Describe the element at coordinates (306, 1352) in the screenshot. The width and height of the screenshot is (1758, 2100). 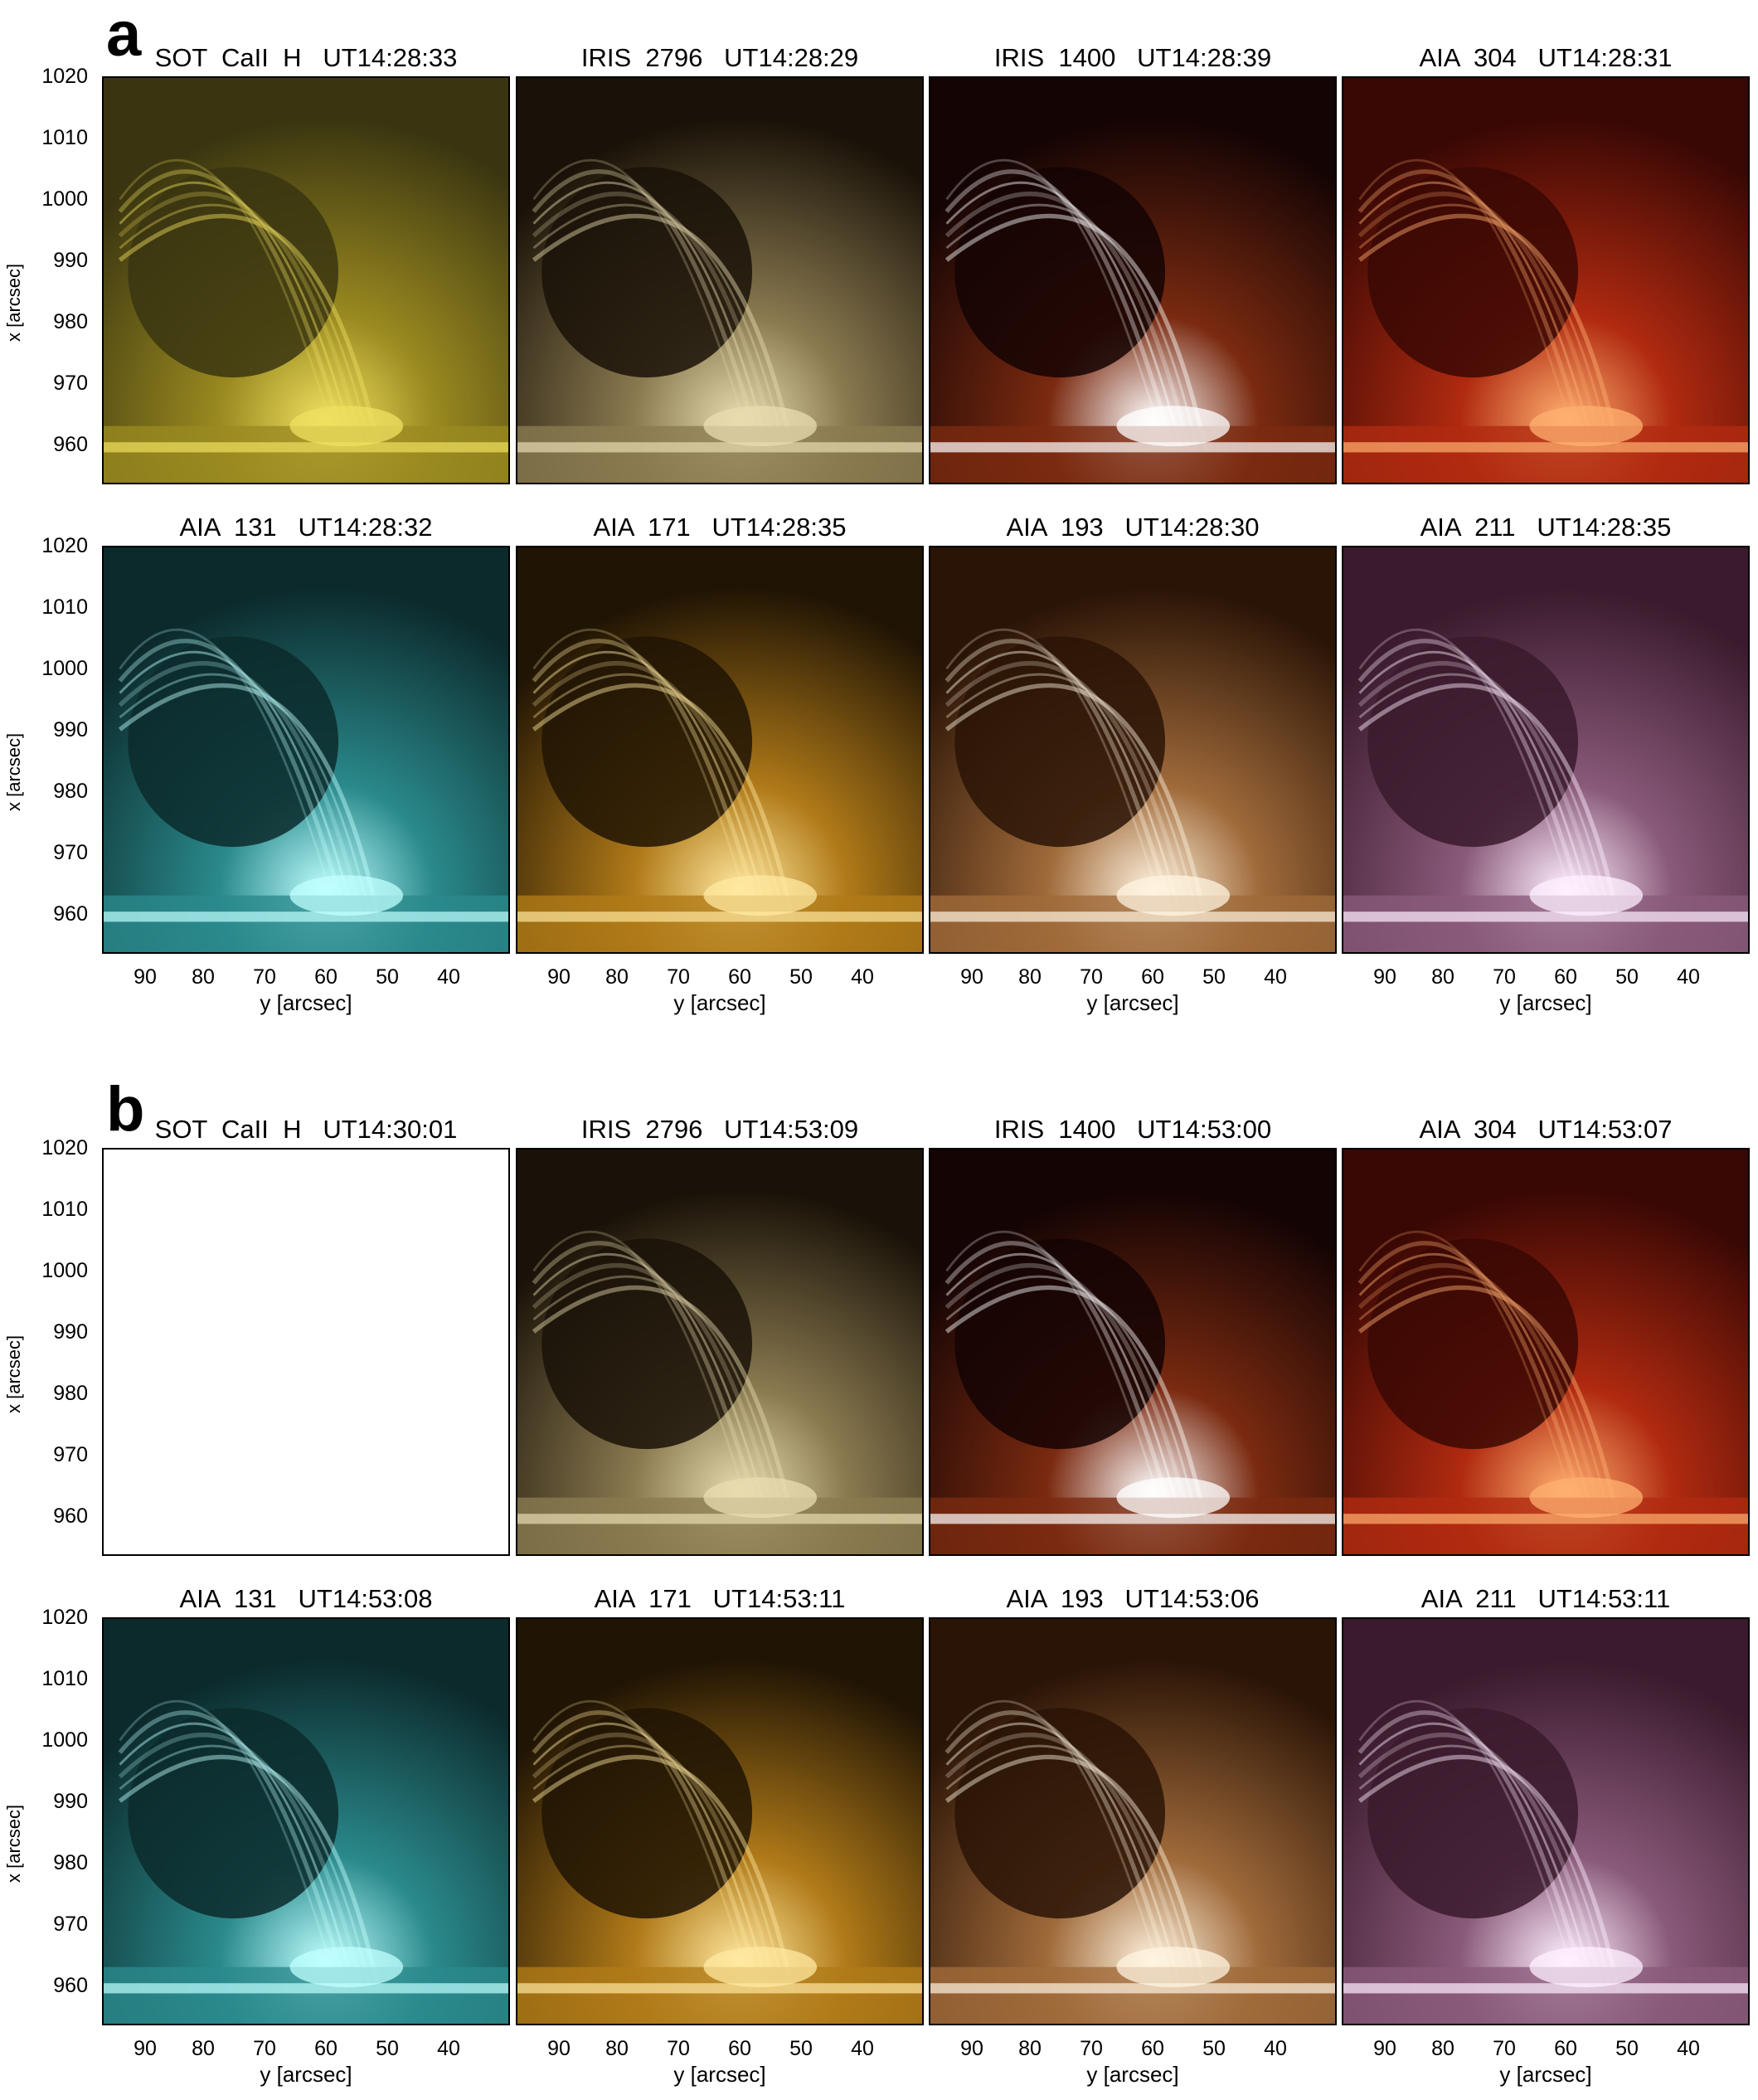
I see `image-panel-blank` at that location.